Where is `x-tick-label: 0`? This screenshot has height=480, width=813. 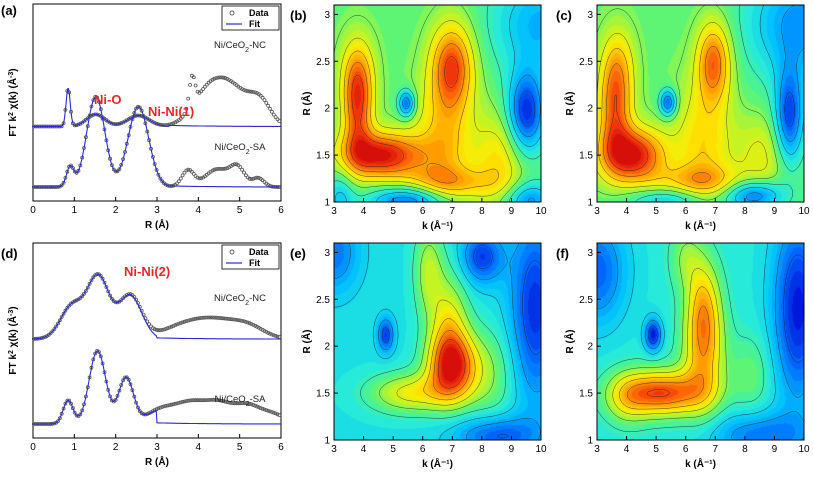 x-tick-label: 0 is located at coordinates (33, 447).